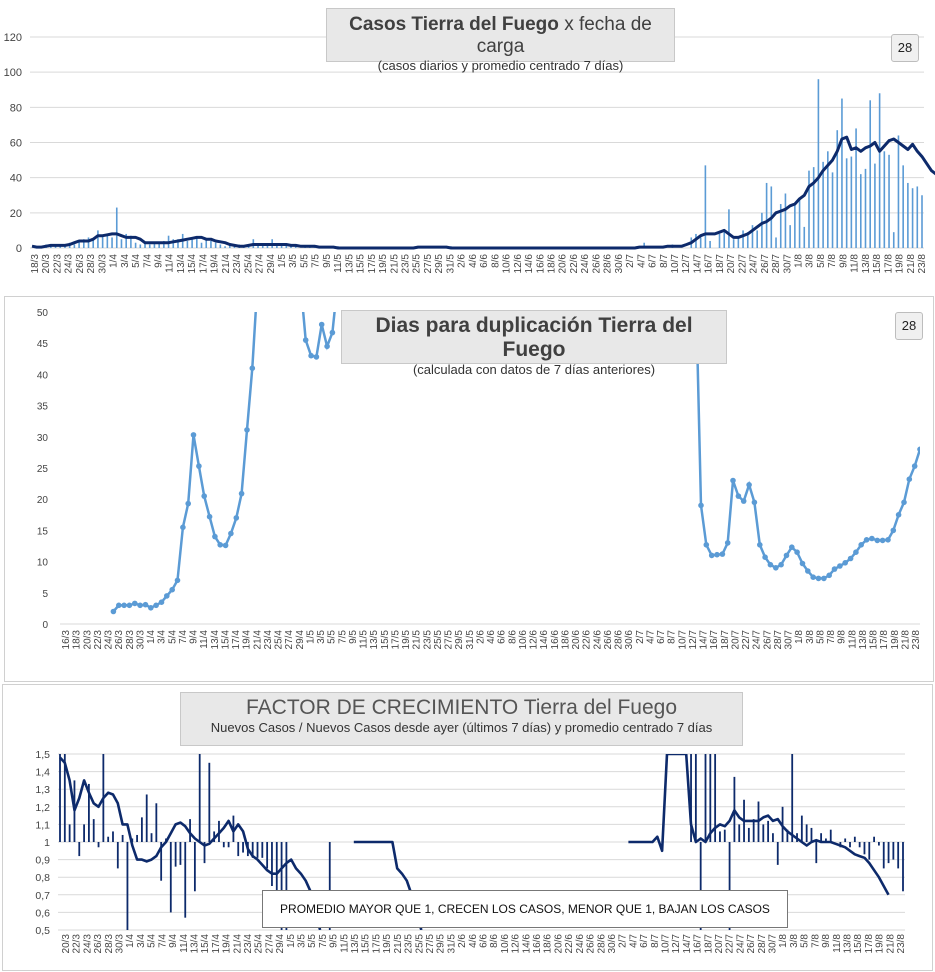 The width and height of the screenshot is (935, 972). I want to click on x-tick-label: 21/4, so click(237, 944).